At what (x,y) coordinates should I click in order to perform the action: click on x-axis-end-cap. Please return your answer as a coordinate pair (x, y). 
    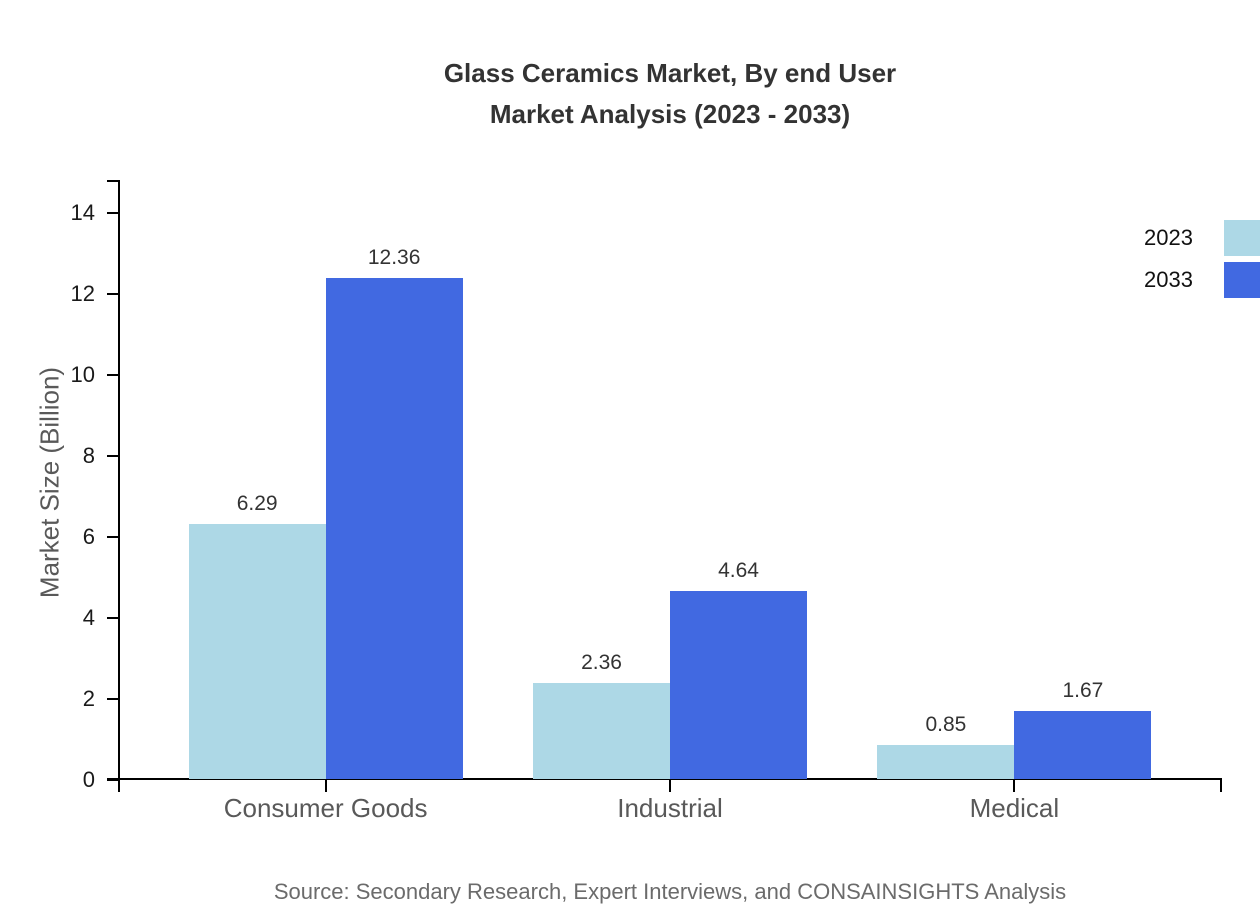
    Looking at the image, I should click on (1221, 785).